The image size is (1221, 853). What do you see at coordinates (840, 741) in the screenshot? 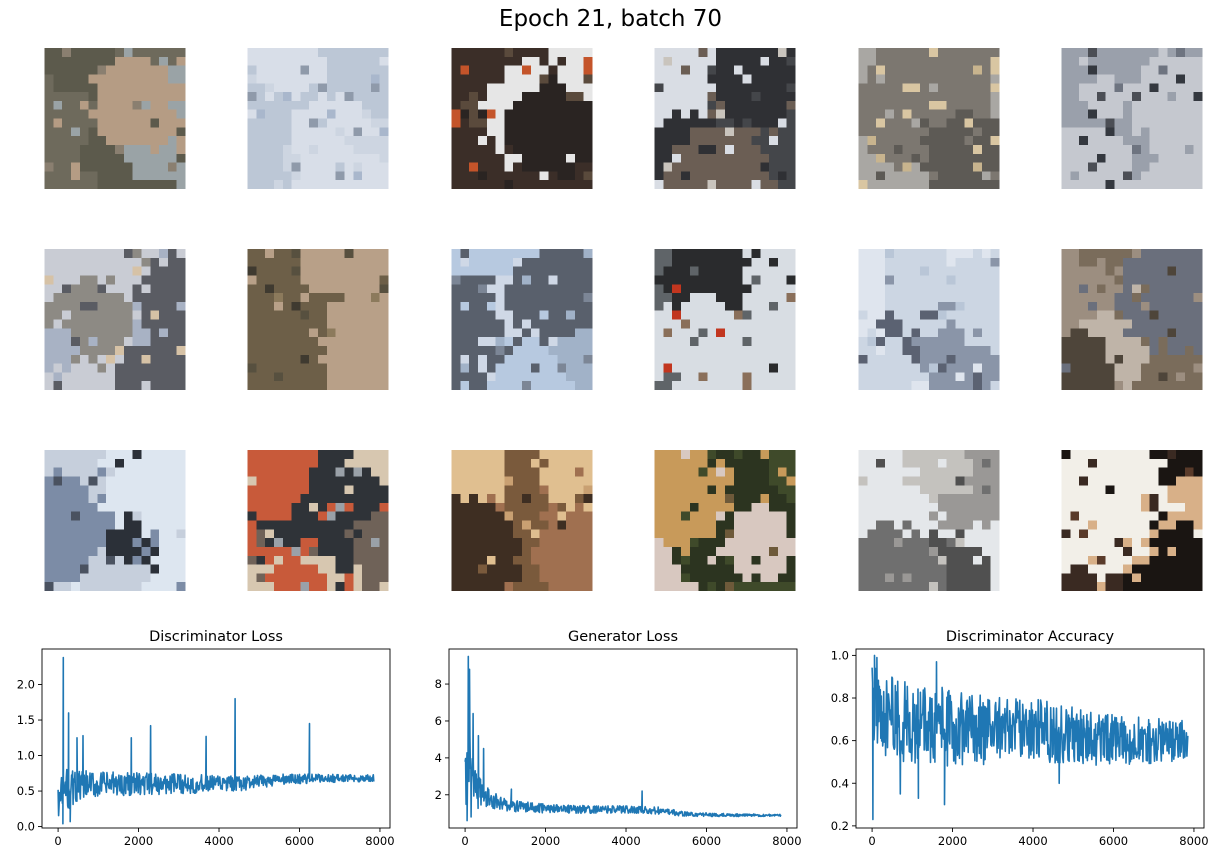
I see `y-tick-label: 0.6` at bounding box center [840, 741].